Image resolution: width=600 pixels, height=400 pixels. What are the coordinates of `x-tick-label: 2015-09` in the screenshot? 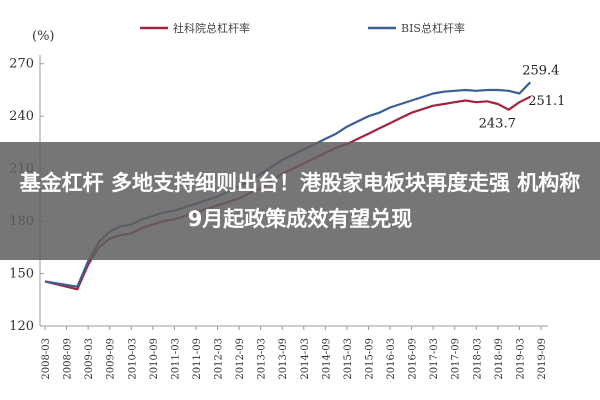 It's located at (369, 359).